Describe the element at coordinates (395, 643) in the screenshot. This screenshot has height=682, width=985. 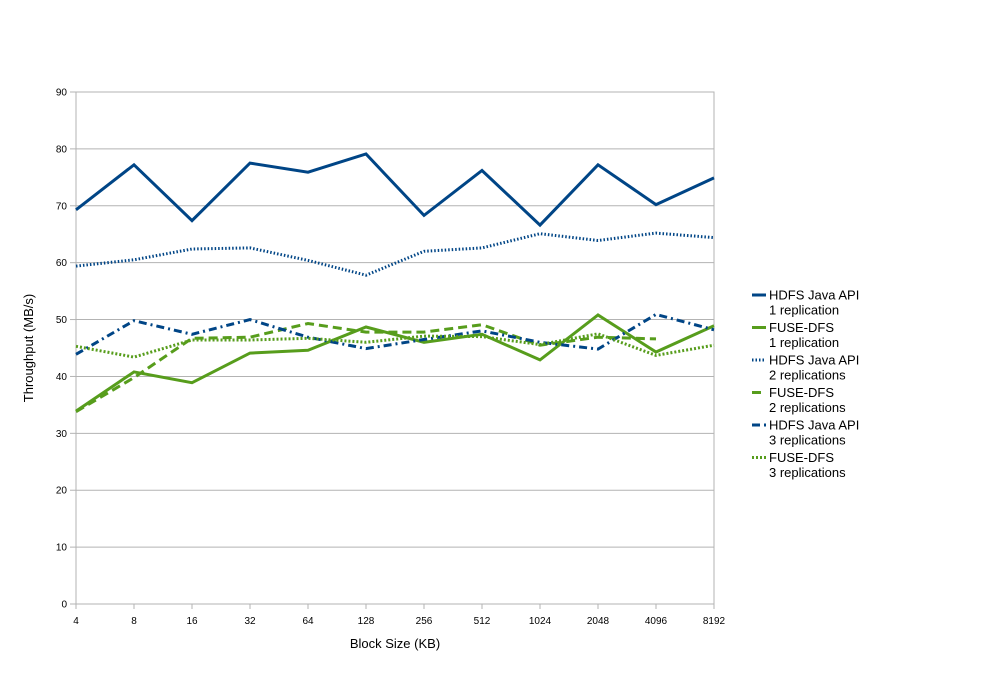
I see `x-axis-title: Block Size (KB)` at that location.